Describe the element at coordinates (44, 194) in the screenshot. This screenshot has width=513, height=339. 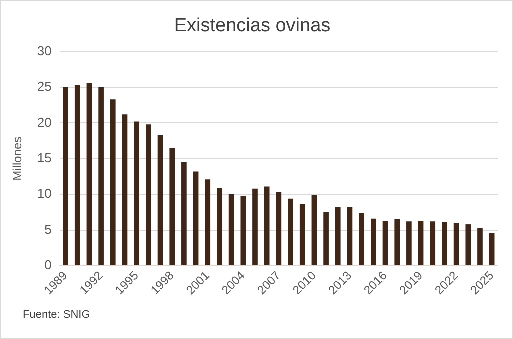
I see `y-tick-label: 10` at that location.